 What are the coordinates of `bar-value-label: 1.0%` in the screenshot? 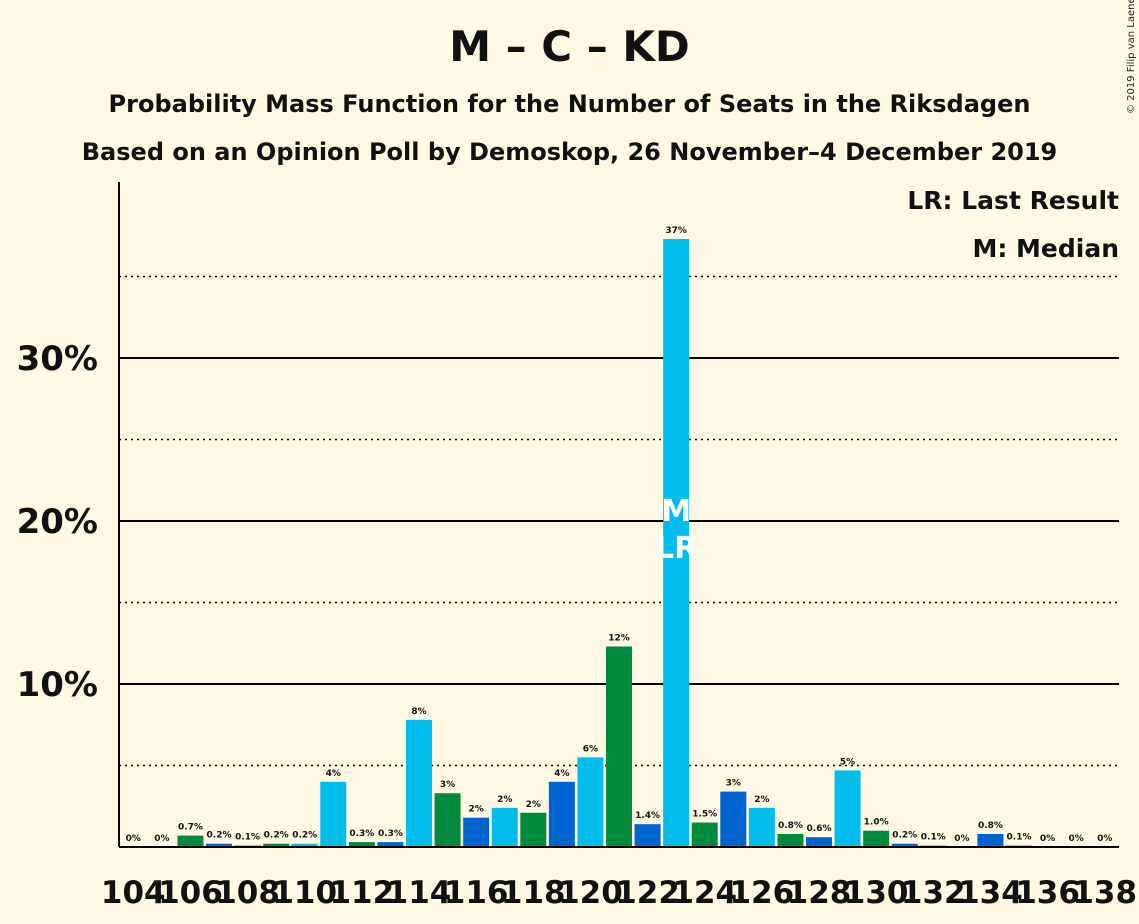 It's located at (876, 823).